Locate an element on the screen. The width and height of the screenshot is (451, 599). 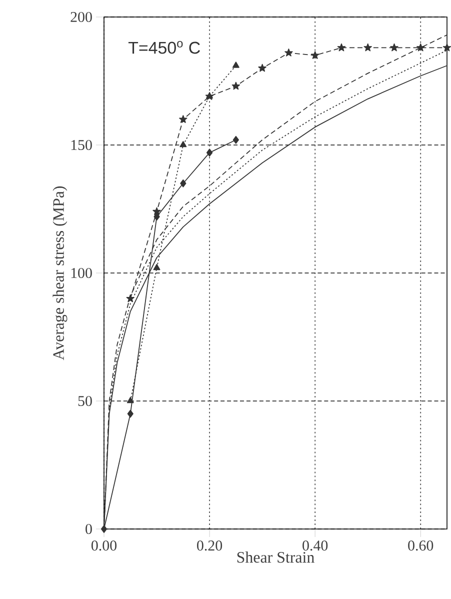
x-tick-label: 0.00 is located at coordinates (104, 545).